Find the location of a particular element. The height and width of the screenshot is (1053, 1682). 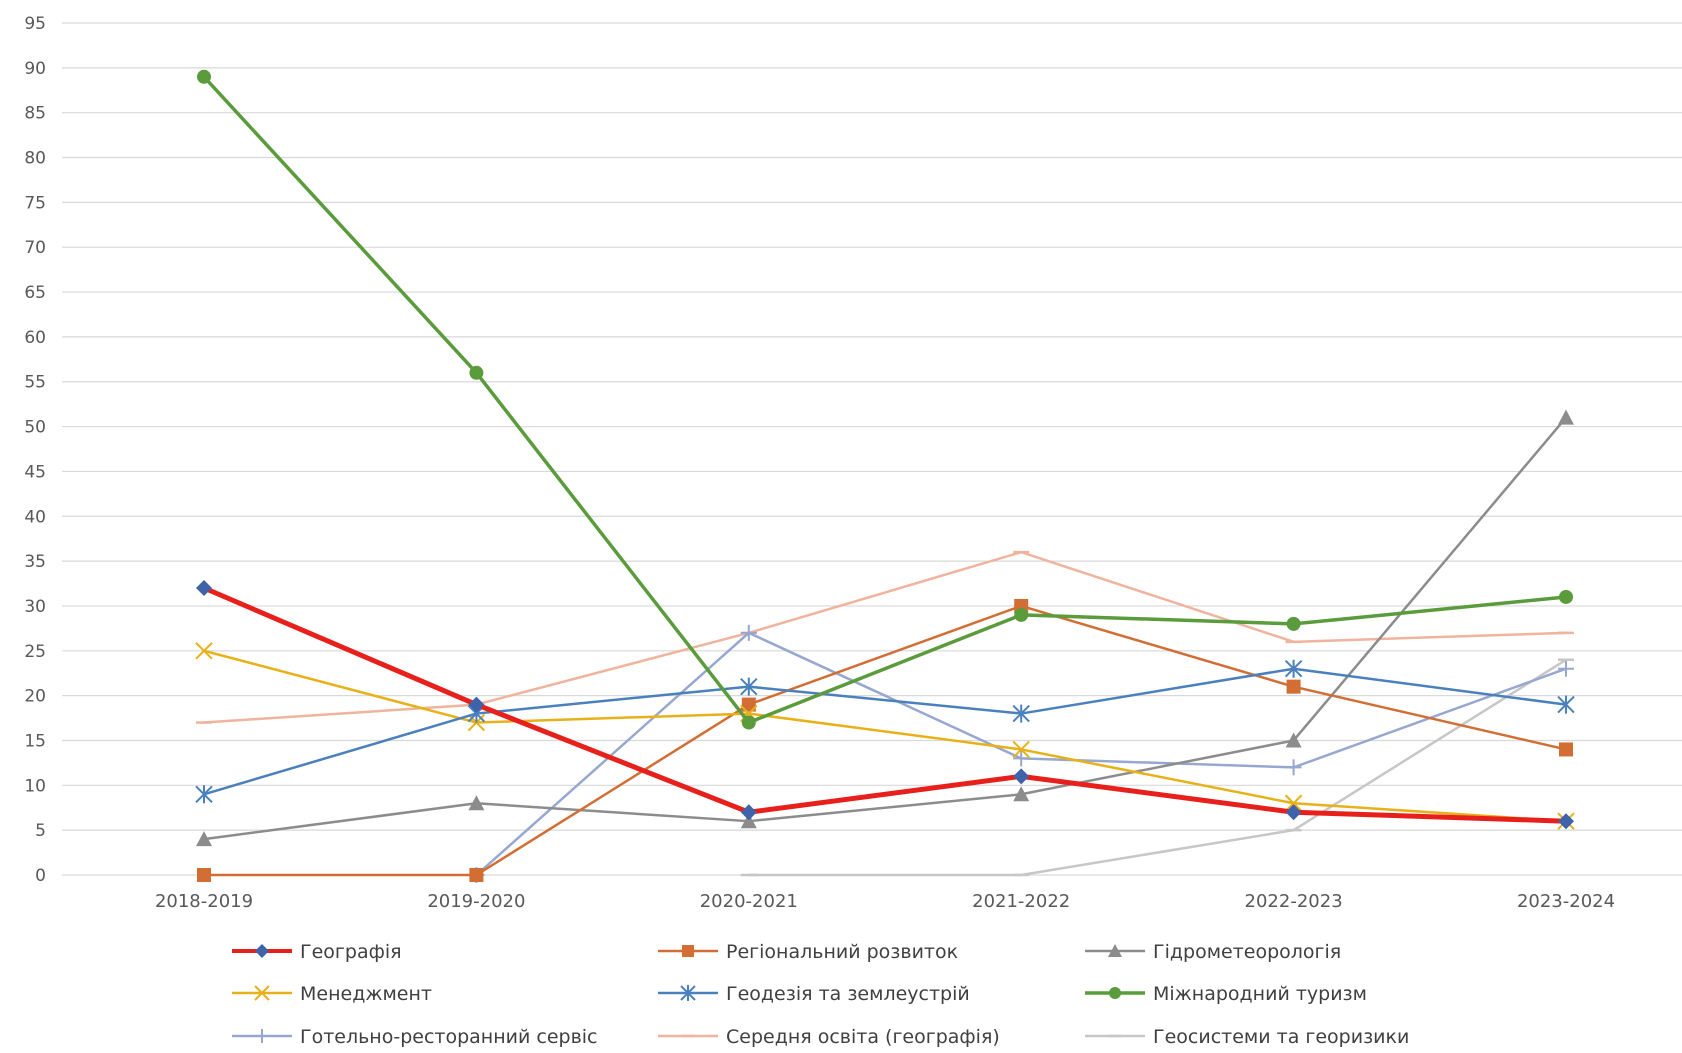

legend-item: Геосистеми та георизики is located at coordinates (1247, 1037).